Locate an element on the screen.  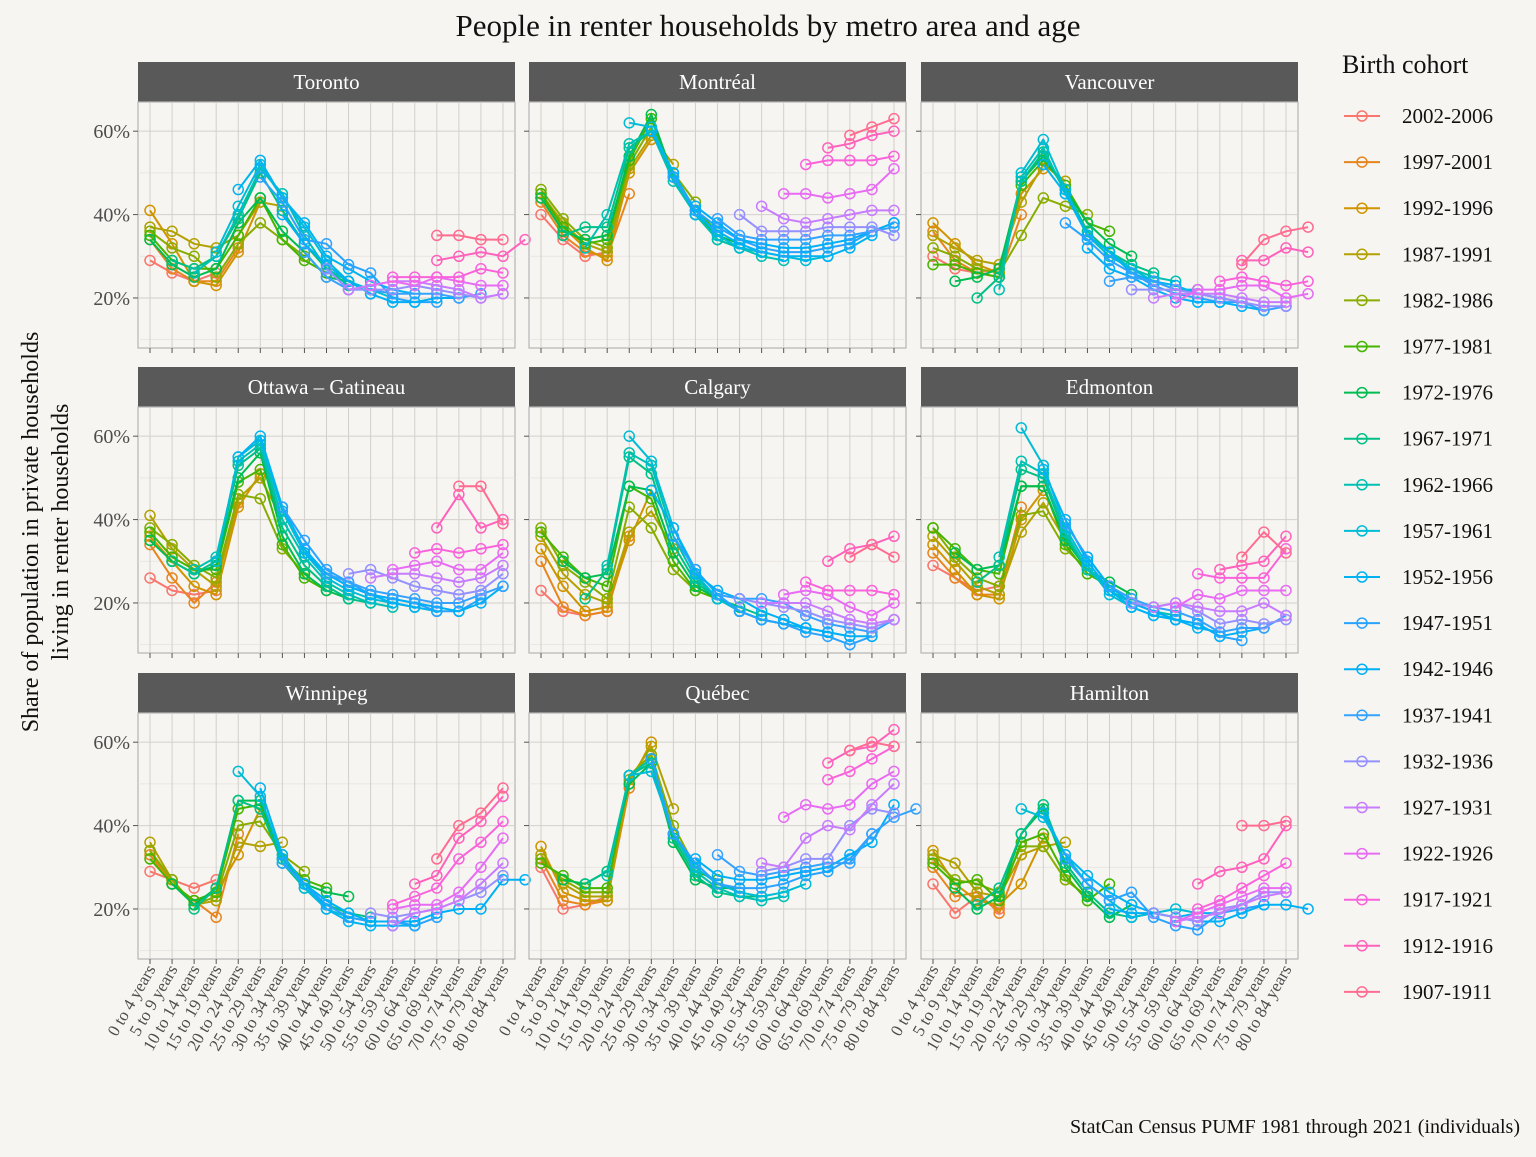
series-1942-1946 is located at coordinates (414, 901).